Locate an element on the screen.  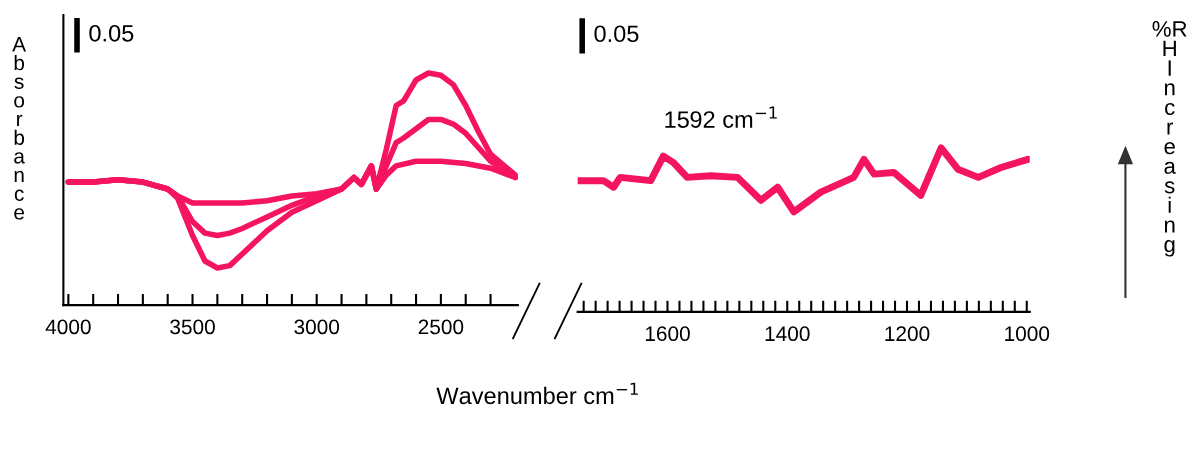
x-tick-label: 1400 is located at coordinates (787, 334).